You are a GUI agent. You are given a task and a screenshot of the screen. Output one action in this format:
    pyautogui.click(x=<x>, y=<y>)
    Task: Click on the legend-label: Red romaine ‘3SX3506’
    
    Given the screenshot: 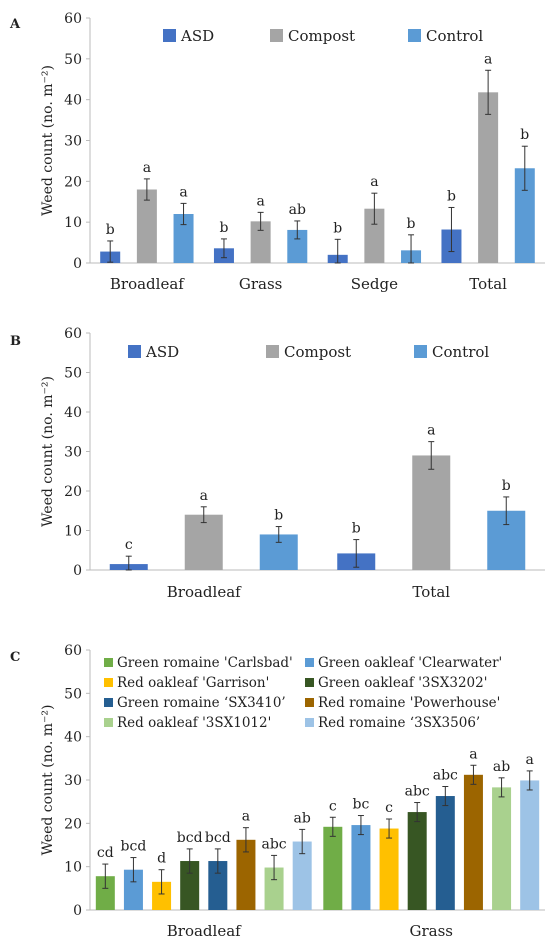 What is the action you would take?
    pyautogui.click(x=399, y=723)
    